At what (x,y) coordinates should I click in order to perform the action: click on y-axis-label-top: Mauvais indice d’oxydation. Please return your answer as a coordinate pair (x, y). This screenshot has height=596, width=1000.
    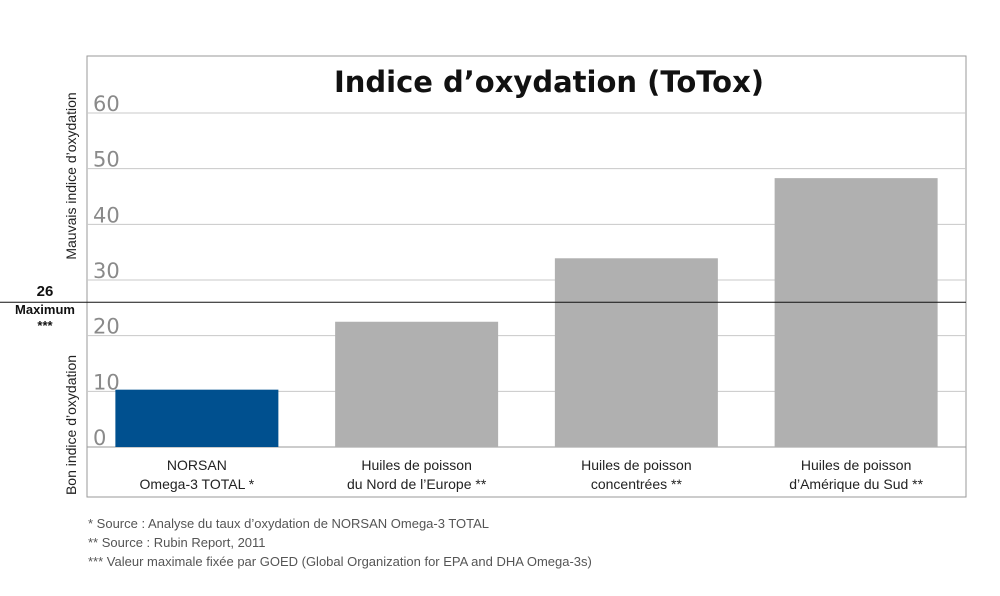
    Looking at the image, I should click on (71, 175).